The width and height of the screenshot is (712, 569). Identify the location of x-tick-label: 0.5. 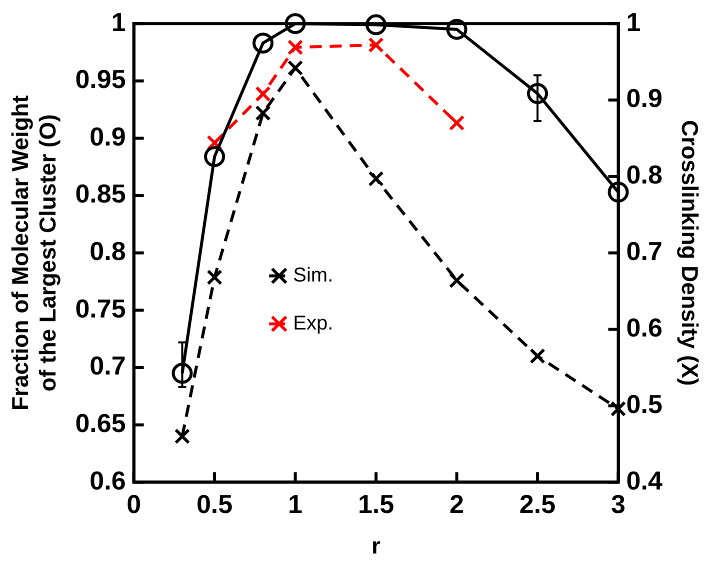
(214, 503).